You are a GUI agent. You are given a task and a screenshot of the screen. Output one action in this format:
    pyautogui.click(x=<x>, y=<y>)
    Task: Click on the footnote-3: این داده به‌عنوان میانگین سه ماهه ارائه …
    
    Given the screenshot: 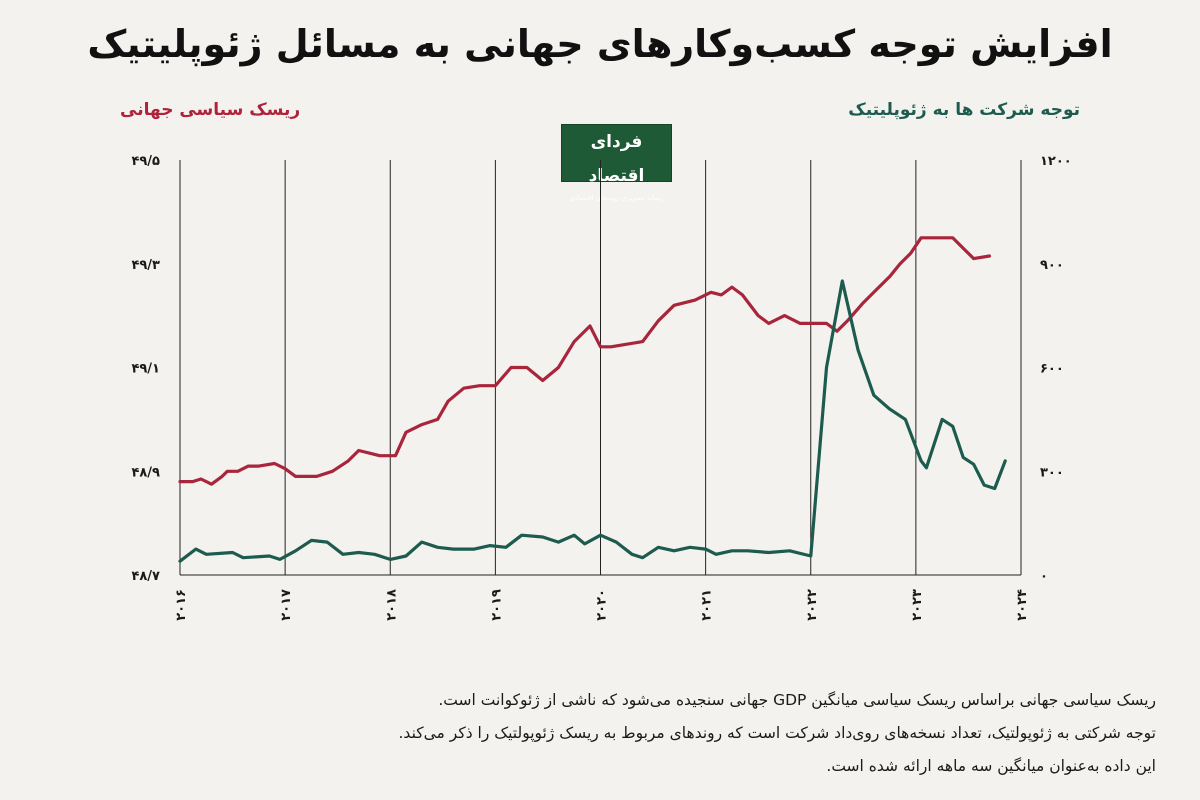 What is the action you would take?
    pyautogui.click(x=991, y=766)
    